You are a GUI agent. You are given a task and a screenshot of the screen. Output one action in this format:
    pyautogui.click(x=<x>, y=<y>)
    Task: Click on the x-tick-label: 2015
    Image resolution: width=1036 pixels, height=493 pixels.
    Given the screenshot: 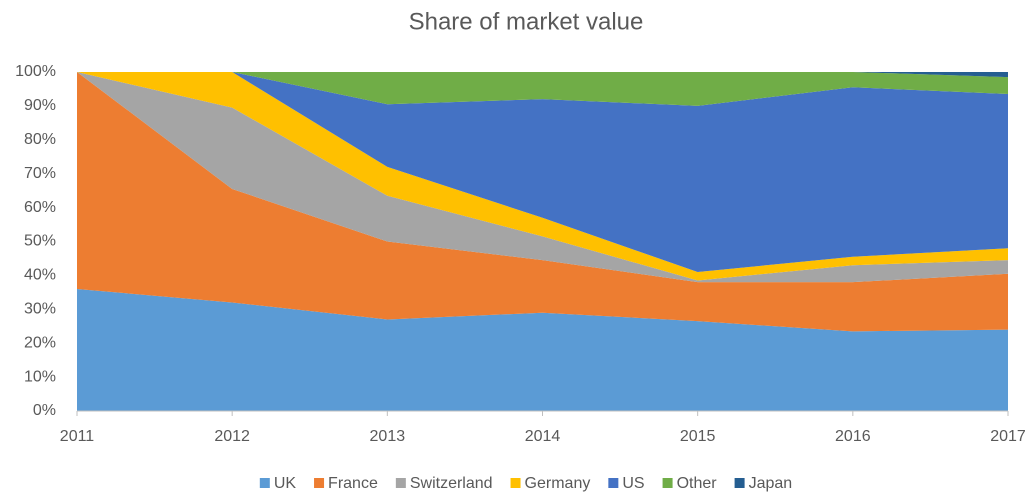 What is the action you would take?
    pyautogui.click(x=698, y=436)
    